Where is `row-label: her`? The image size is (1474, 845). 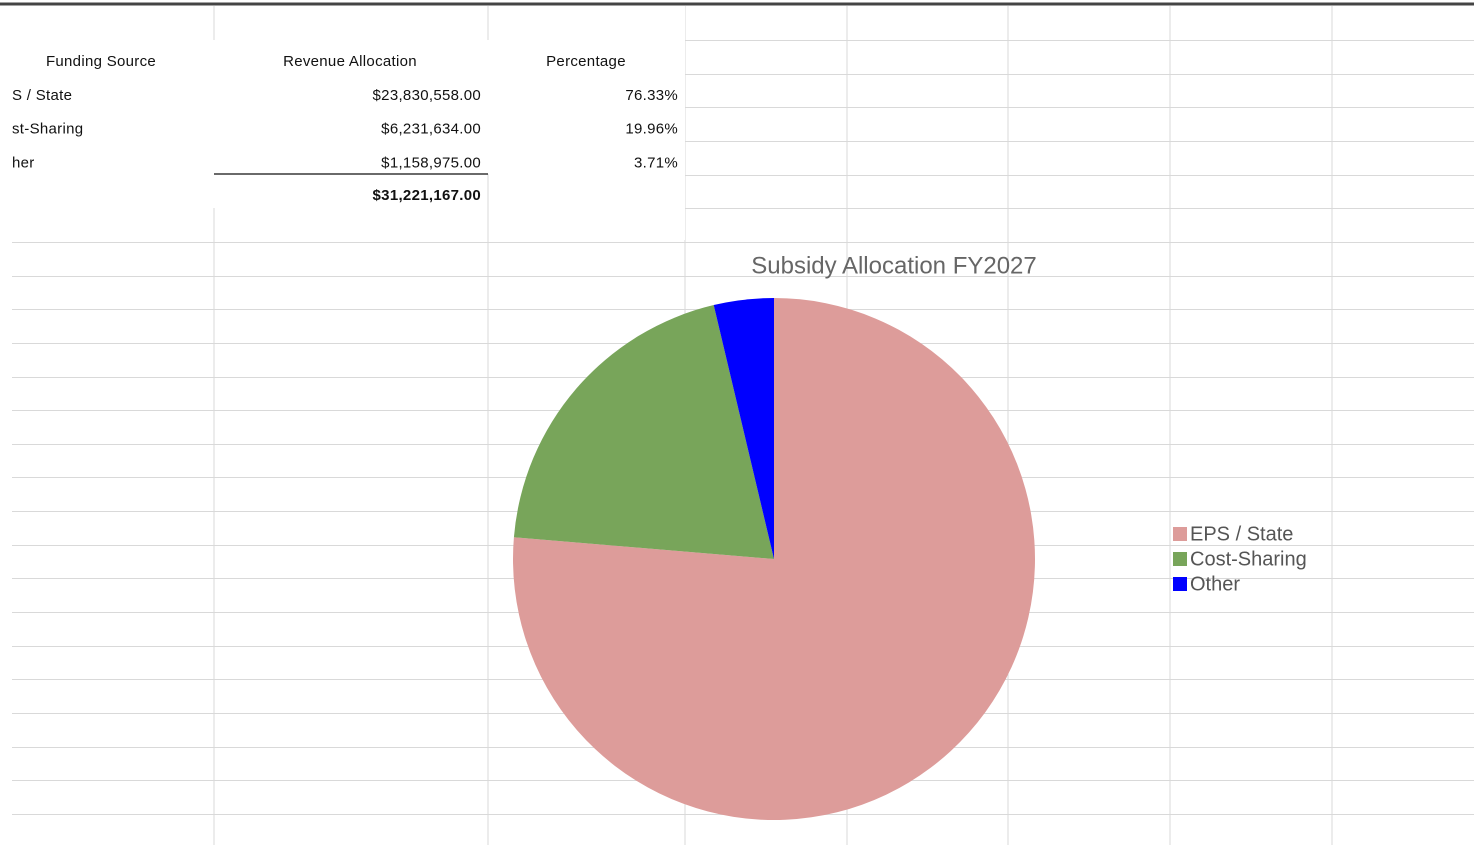
row-label: her is located at coordinates (23, 162).